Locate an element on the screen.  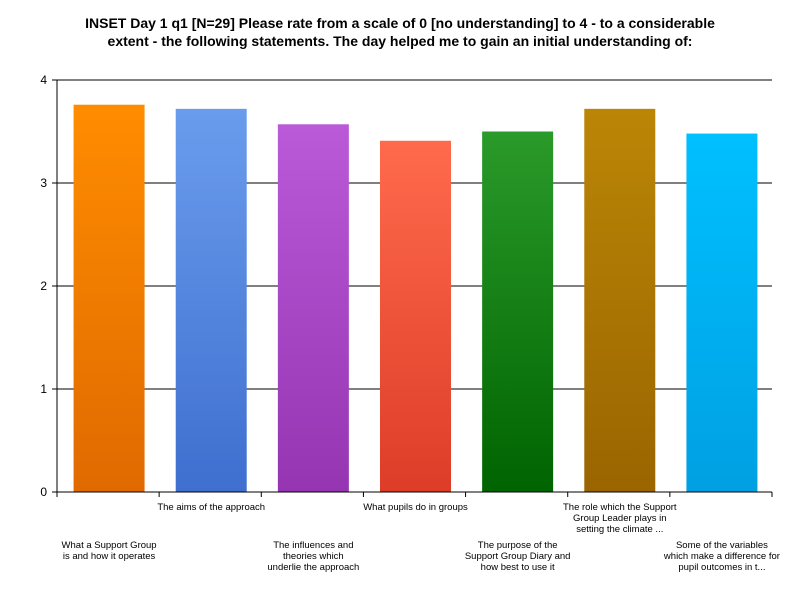
x-category-label-line: Support Group Diary and is located at coordinates (518, 556).